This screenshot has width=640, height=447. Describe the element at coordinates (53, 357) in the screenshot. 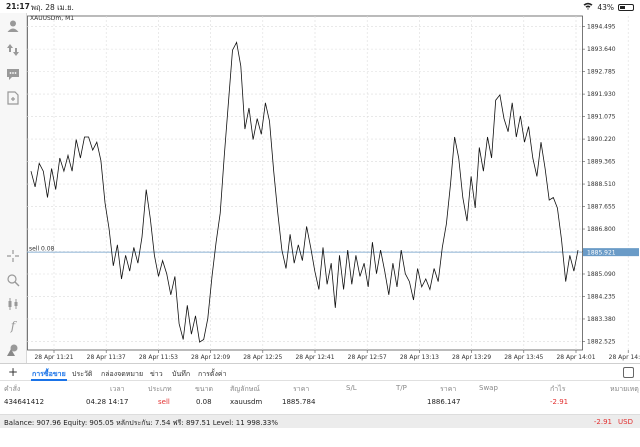

I see `x-tick-label: 28 Apr 11:21` at that location.